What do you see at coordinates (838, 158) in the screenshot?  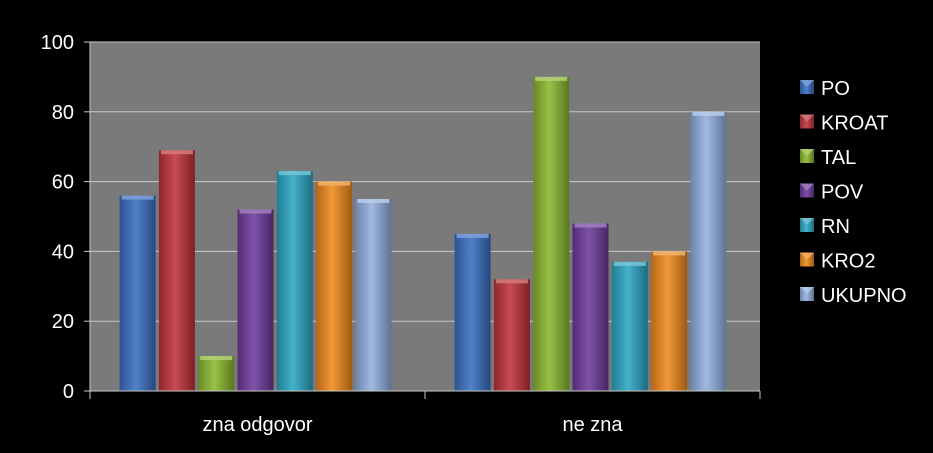 I see `legend-label: TAL` at bounding box center [838, 158].